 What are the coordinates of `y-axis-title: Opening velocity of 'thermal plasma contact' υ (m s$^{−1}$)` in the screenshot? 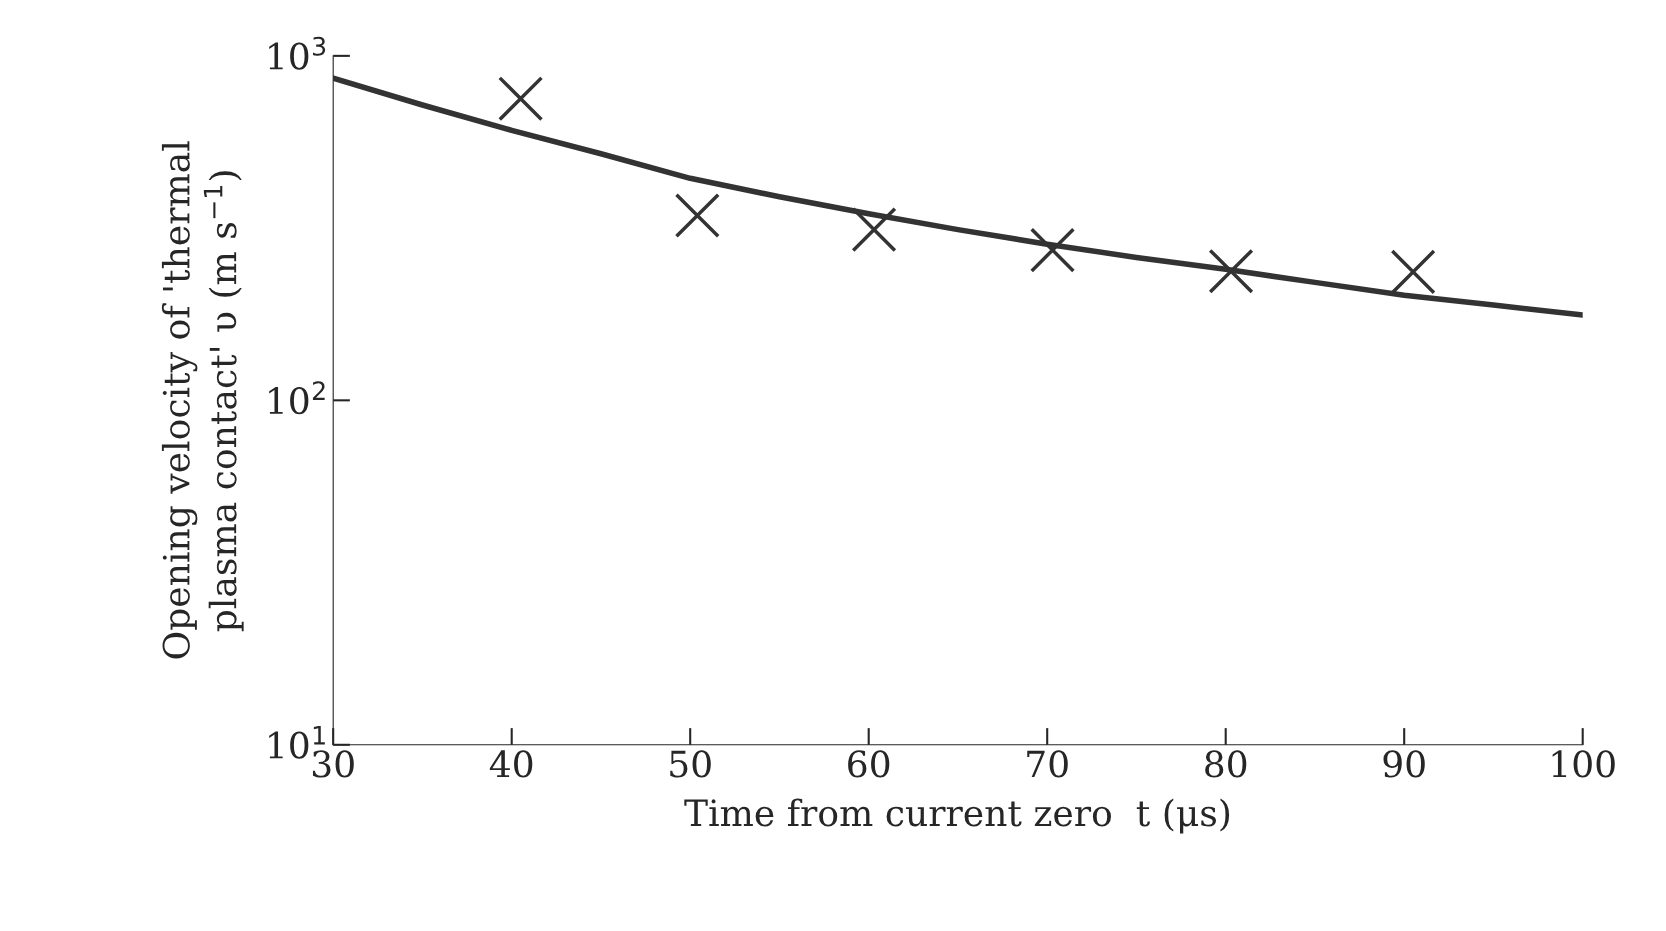 It's located at (202, 400).